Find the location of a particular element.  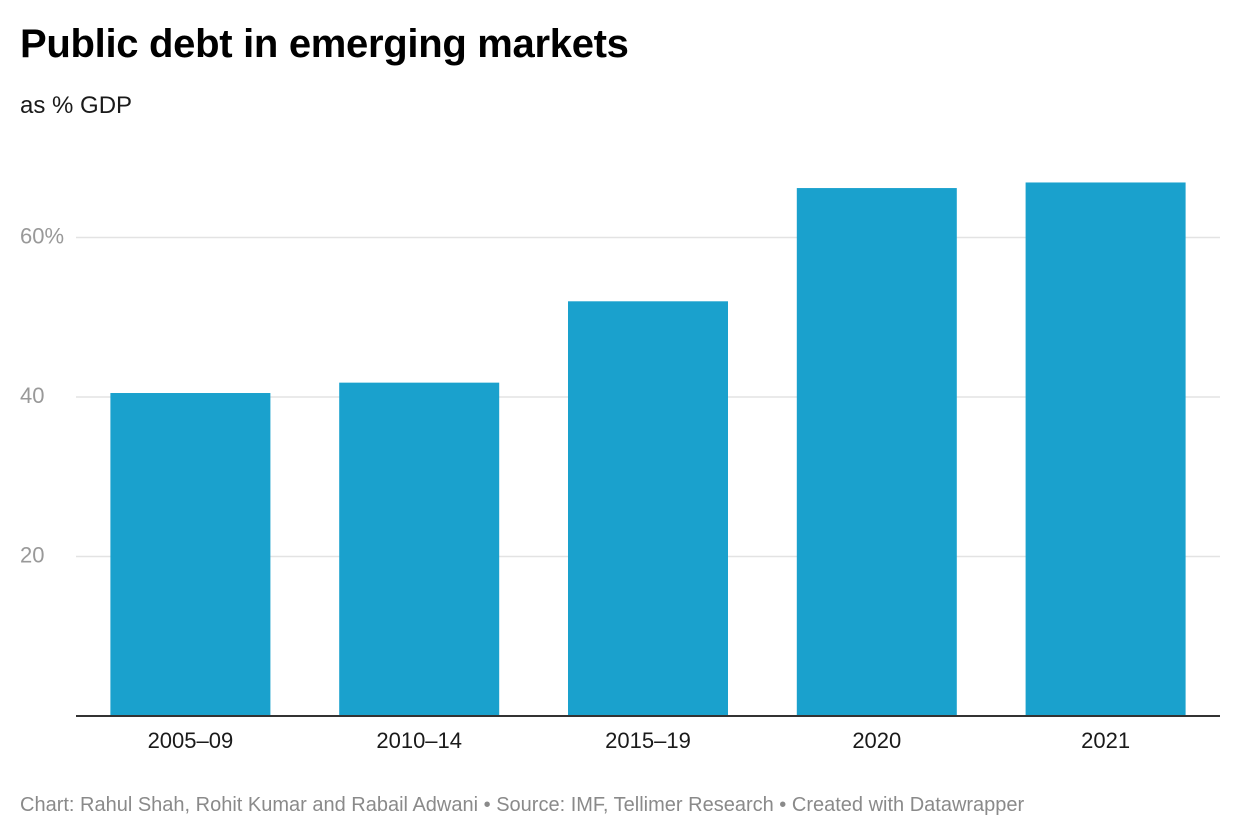

credit-label: Chart: is located at coordinates (47, 805).